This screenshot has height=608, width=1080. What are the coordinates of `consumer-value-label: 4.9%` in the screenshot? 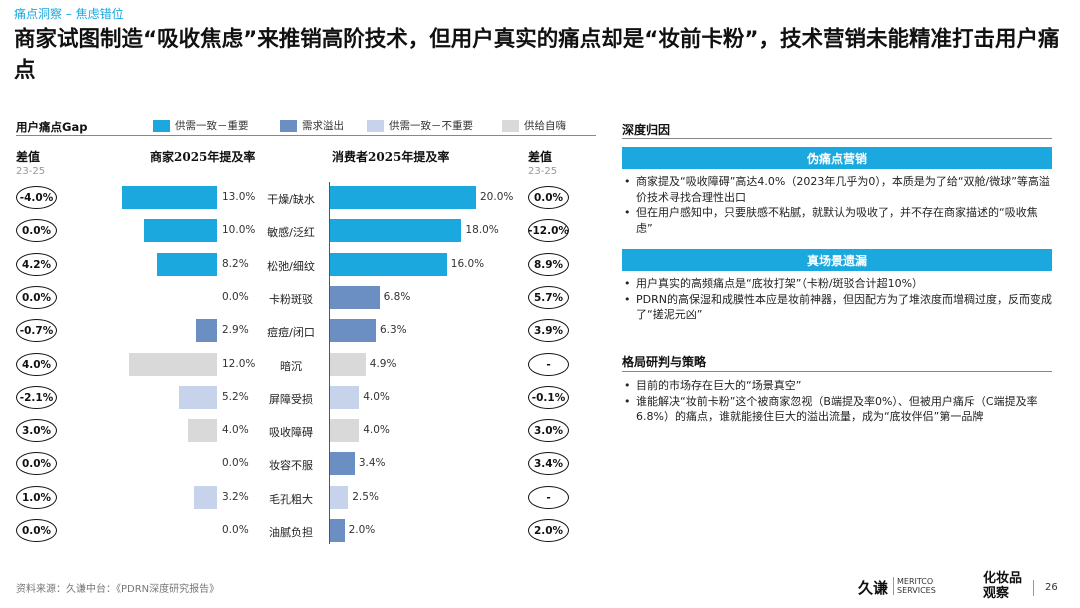 It's located at (383, 364).